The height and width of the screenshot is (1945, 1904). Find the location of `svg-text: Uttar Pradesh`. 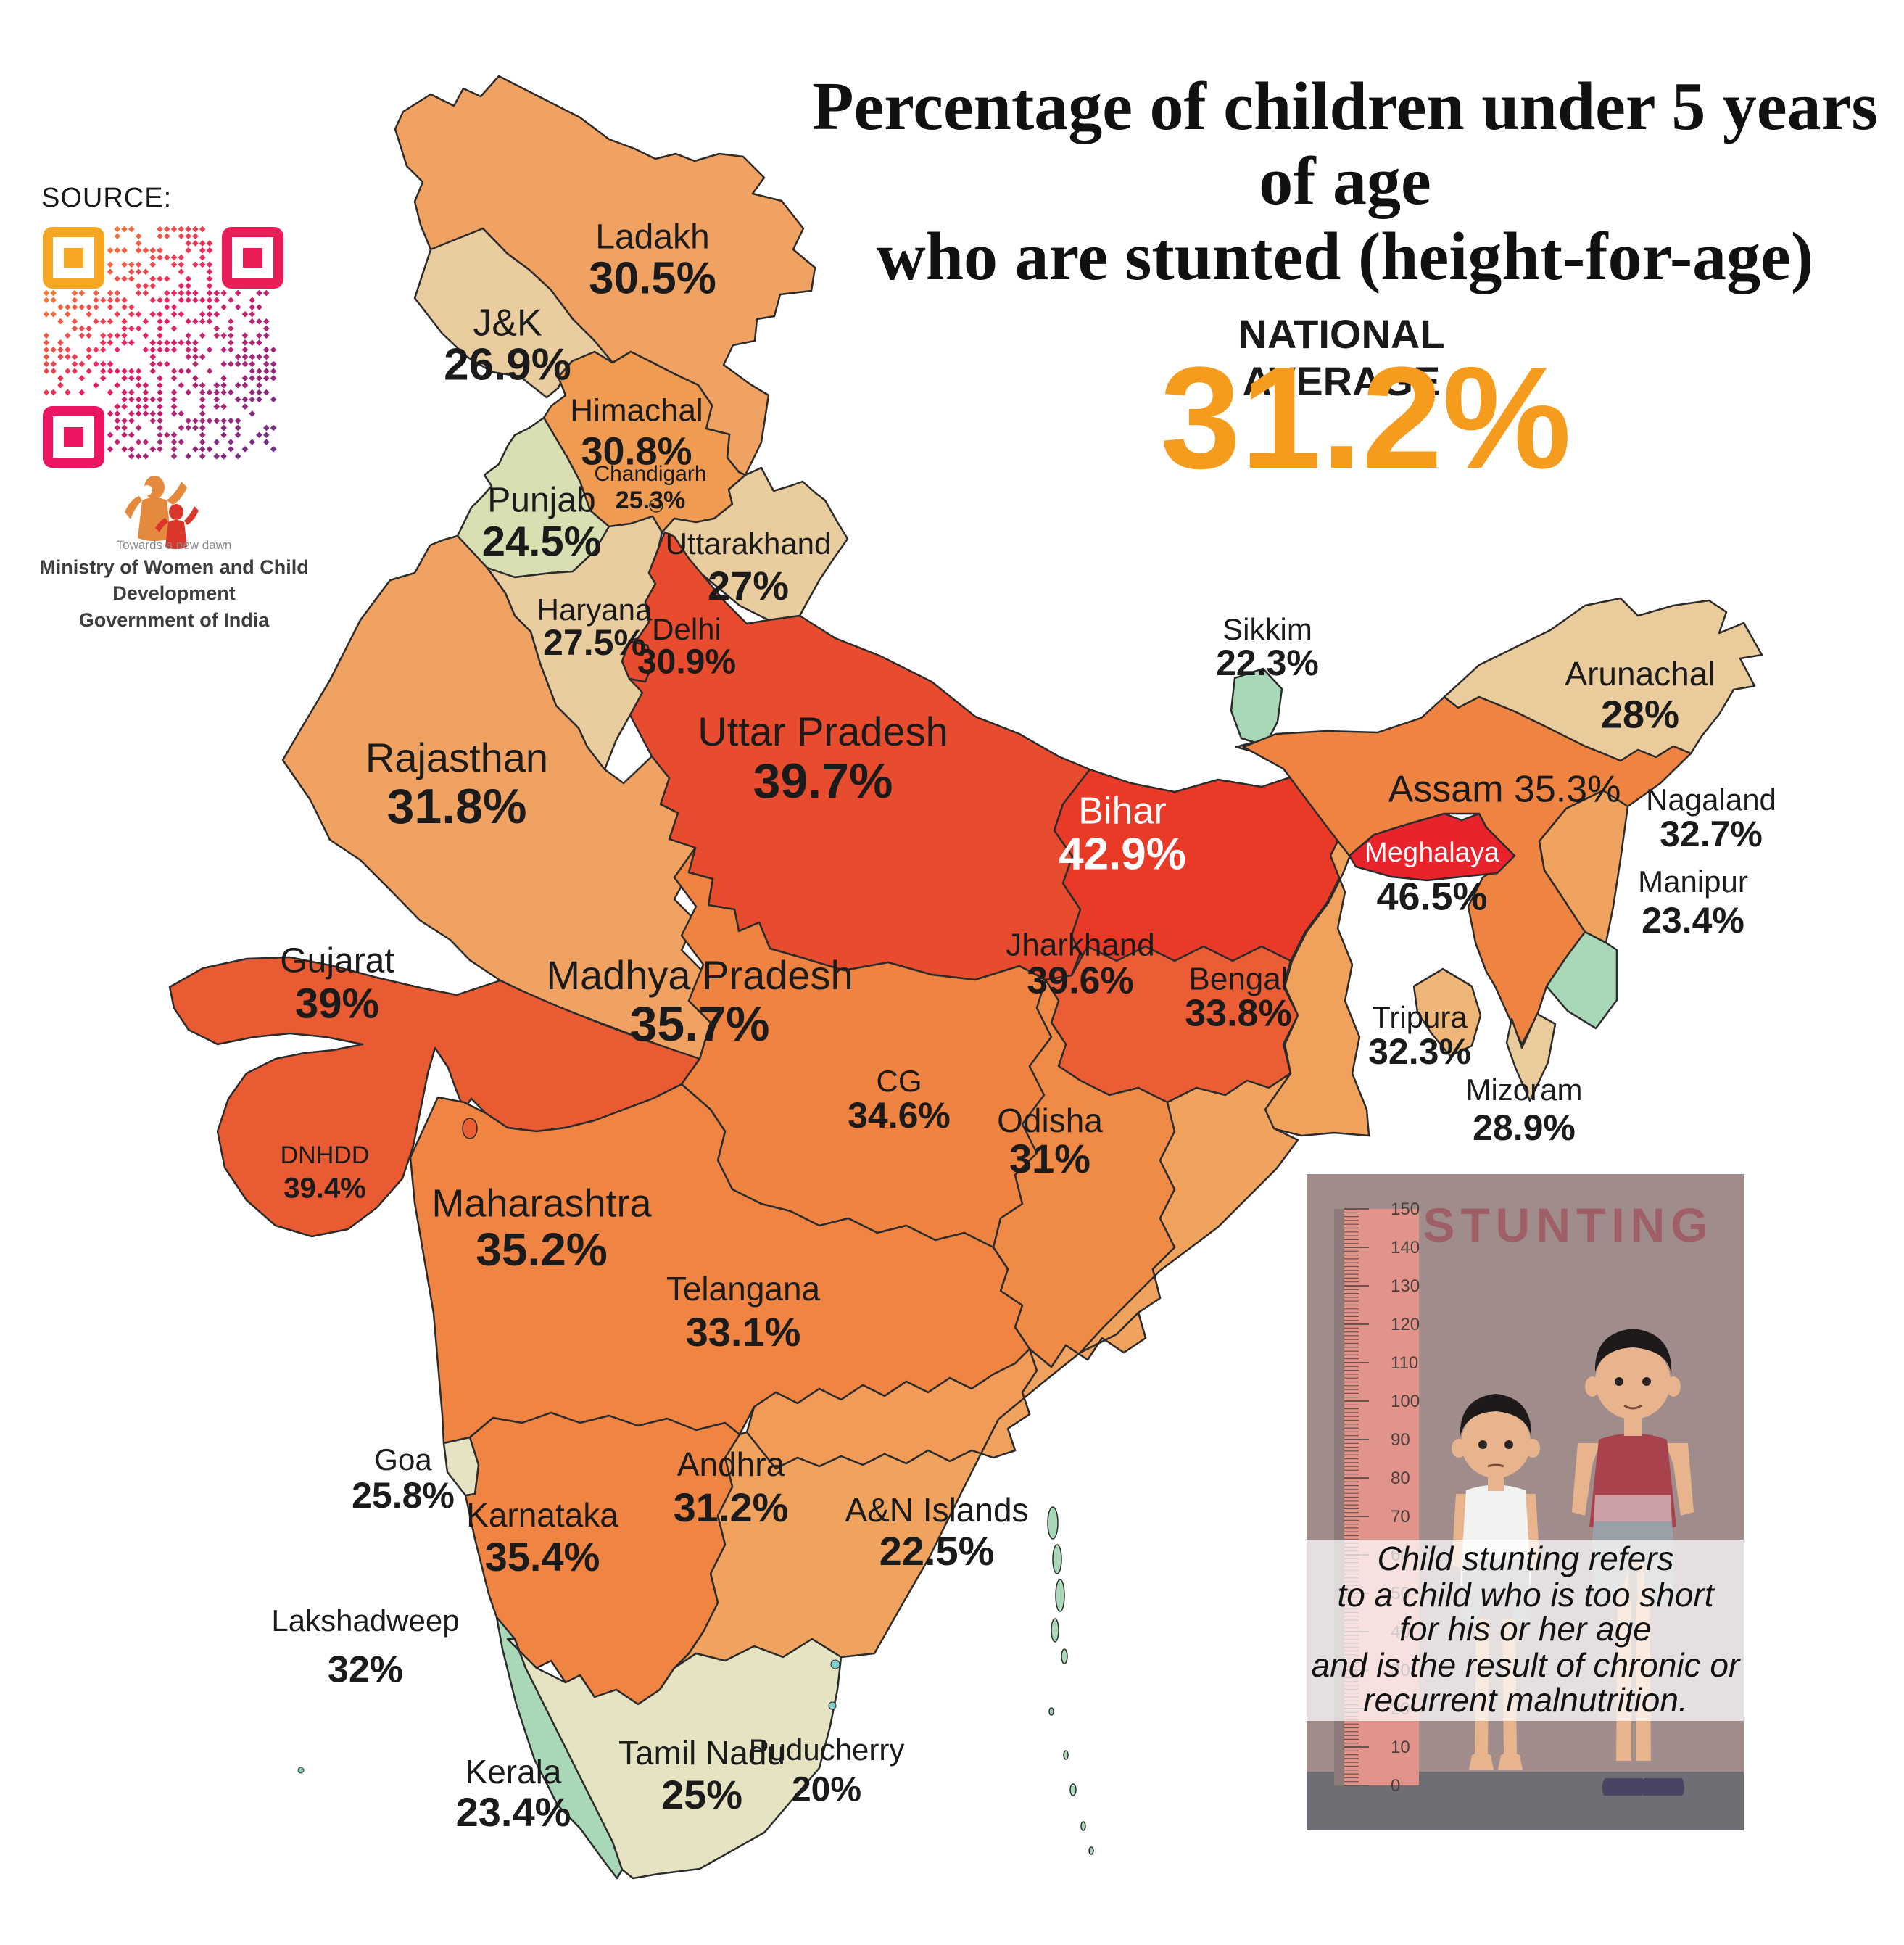

svg-text: Uttar Pradesh is located at coordinates (823, 731).